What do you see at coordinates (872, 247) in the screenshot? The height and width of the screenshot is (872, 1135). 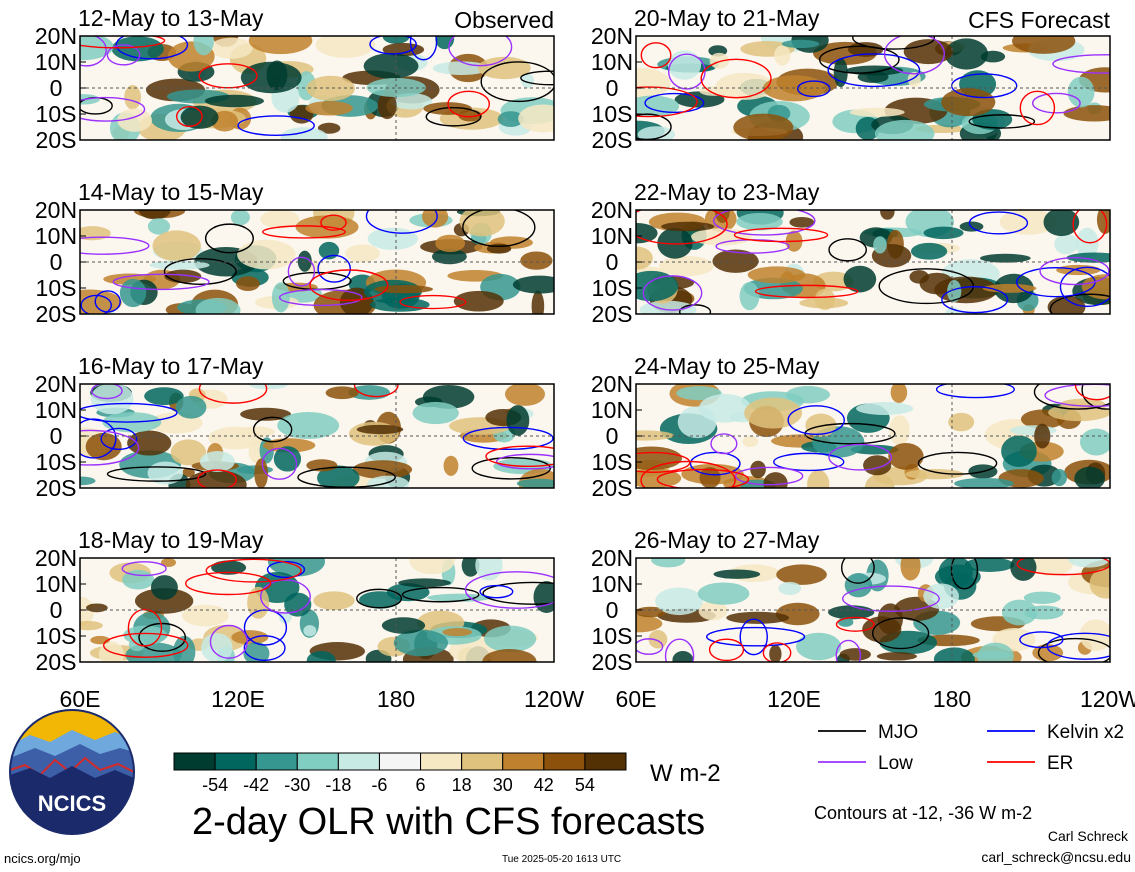 I see `olr-panel: 22-May to 23-May` at bounding box center [872, 247].